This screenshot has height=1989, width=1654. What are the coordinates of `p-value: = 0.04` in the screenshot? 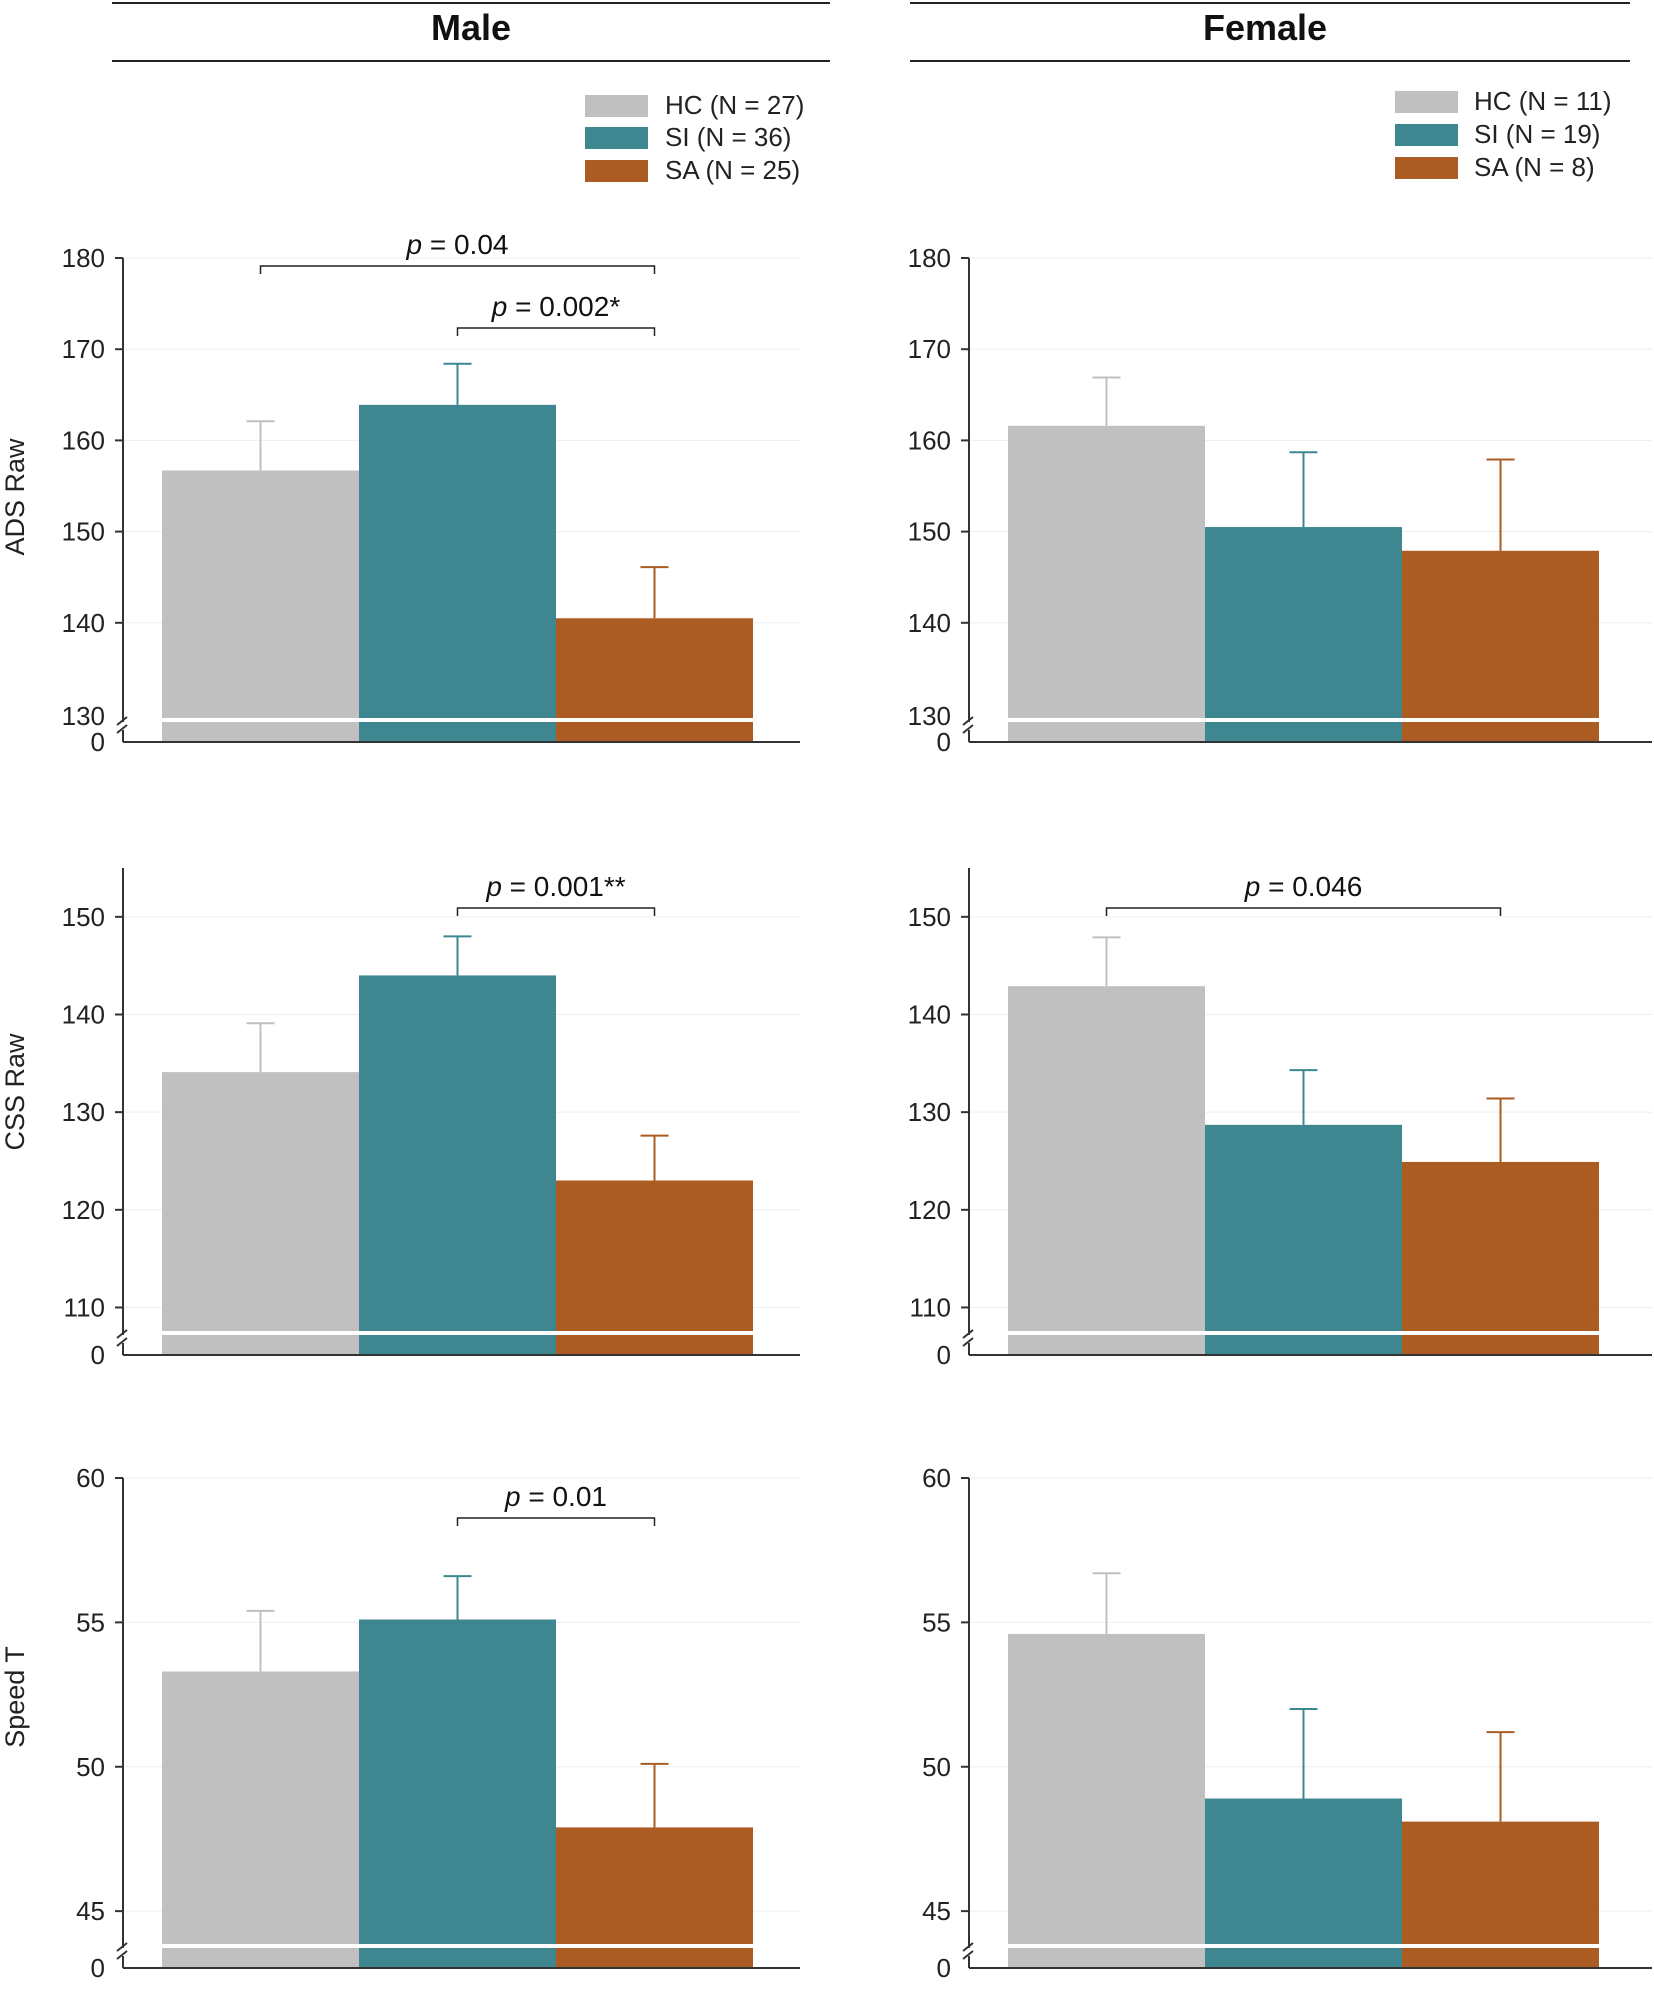 It's located at (465, 244).